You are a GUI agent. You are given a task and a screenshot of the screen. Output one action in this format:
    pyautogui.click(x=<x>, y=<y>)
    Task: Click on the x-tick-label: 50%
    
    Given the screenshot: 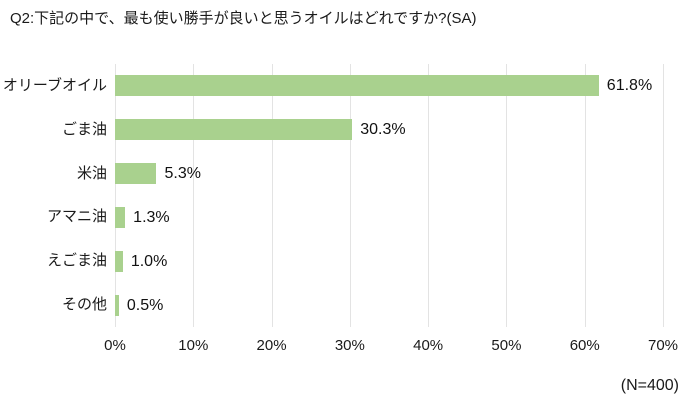 What is the action you would take?
    pyautogui.click(x=506, y=345)
    